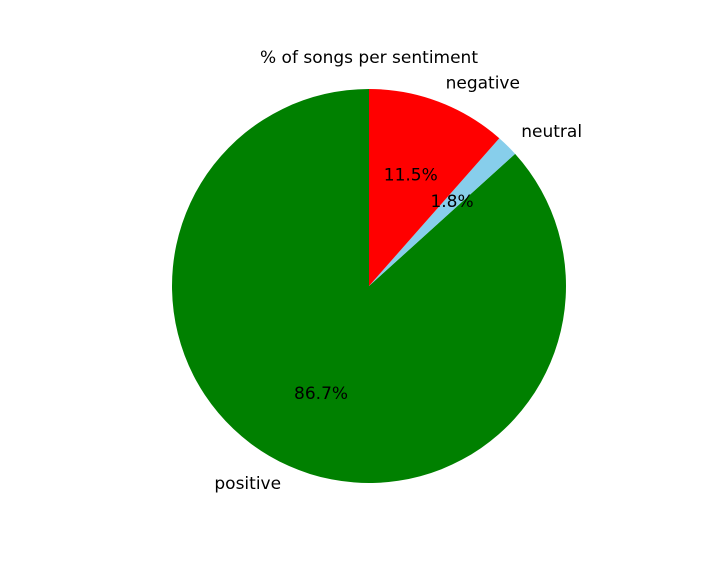  What do you see at coordinates (551, 132) in the screenshot?
I see `slice-label-neutral: neutral` at bounding box center [551, 132].